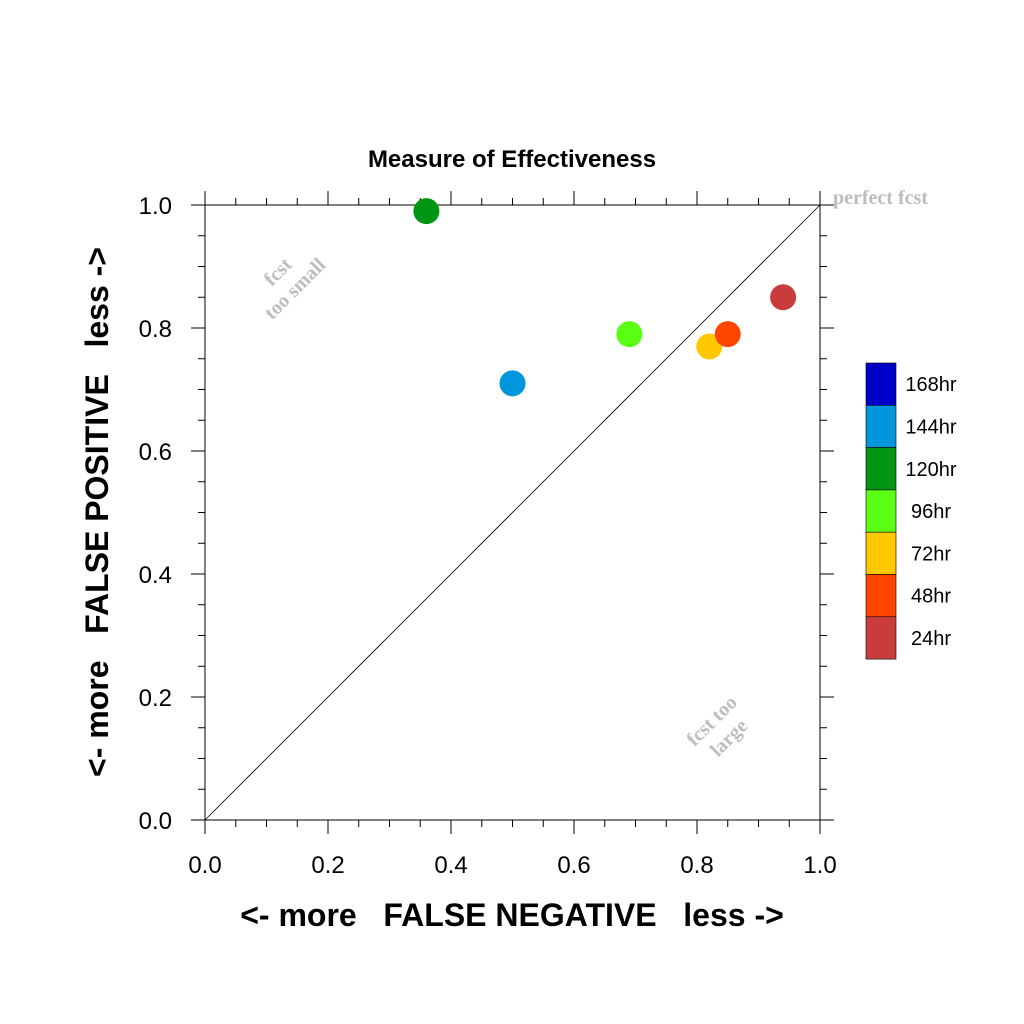 This screenshot has width=1024, height=1024. Describe the element at coordinates (931, 512) in the screenshot. I see `legend-label-96hr: 96hr` at that location.